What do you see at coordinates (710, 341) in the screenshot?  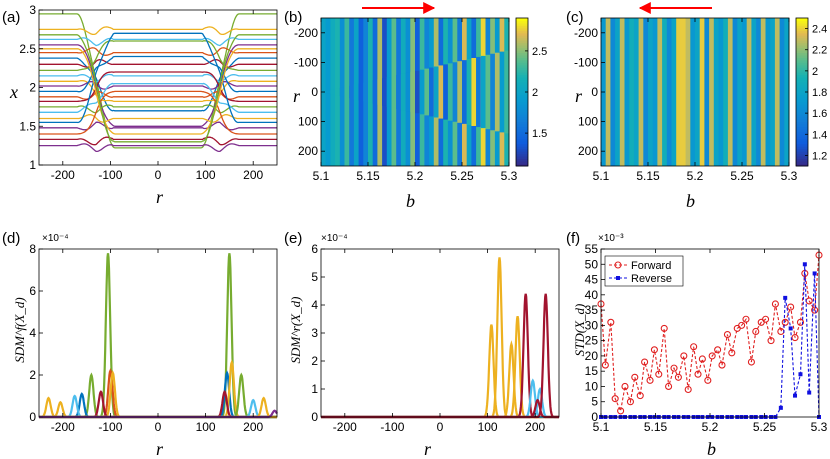 I see `series-line-reverse` at bounding box center [710, 341].